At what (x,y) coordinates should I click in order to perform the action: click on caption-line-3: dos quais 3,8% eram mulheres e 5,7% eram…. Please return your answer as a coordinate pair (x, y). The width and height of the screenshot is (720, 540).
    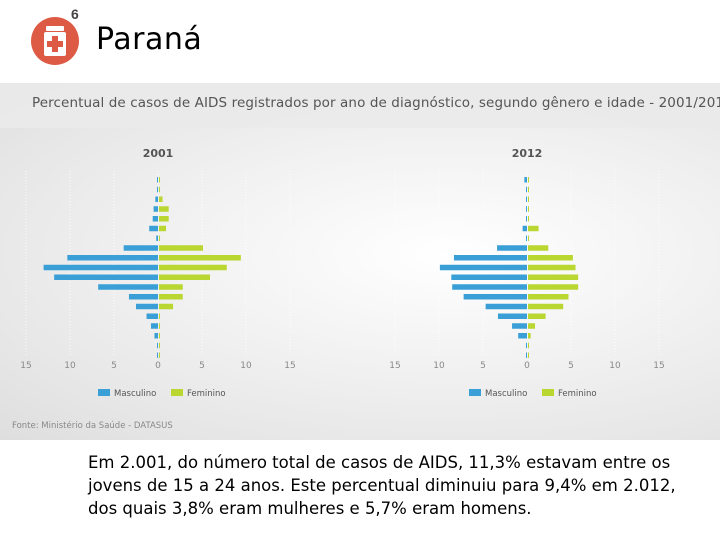
    Looking at the image, I should click on (310, 508).